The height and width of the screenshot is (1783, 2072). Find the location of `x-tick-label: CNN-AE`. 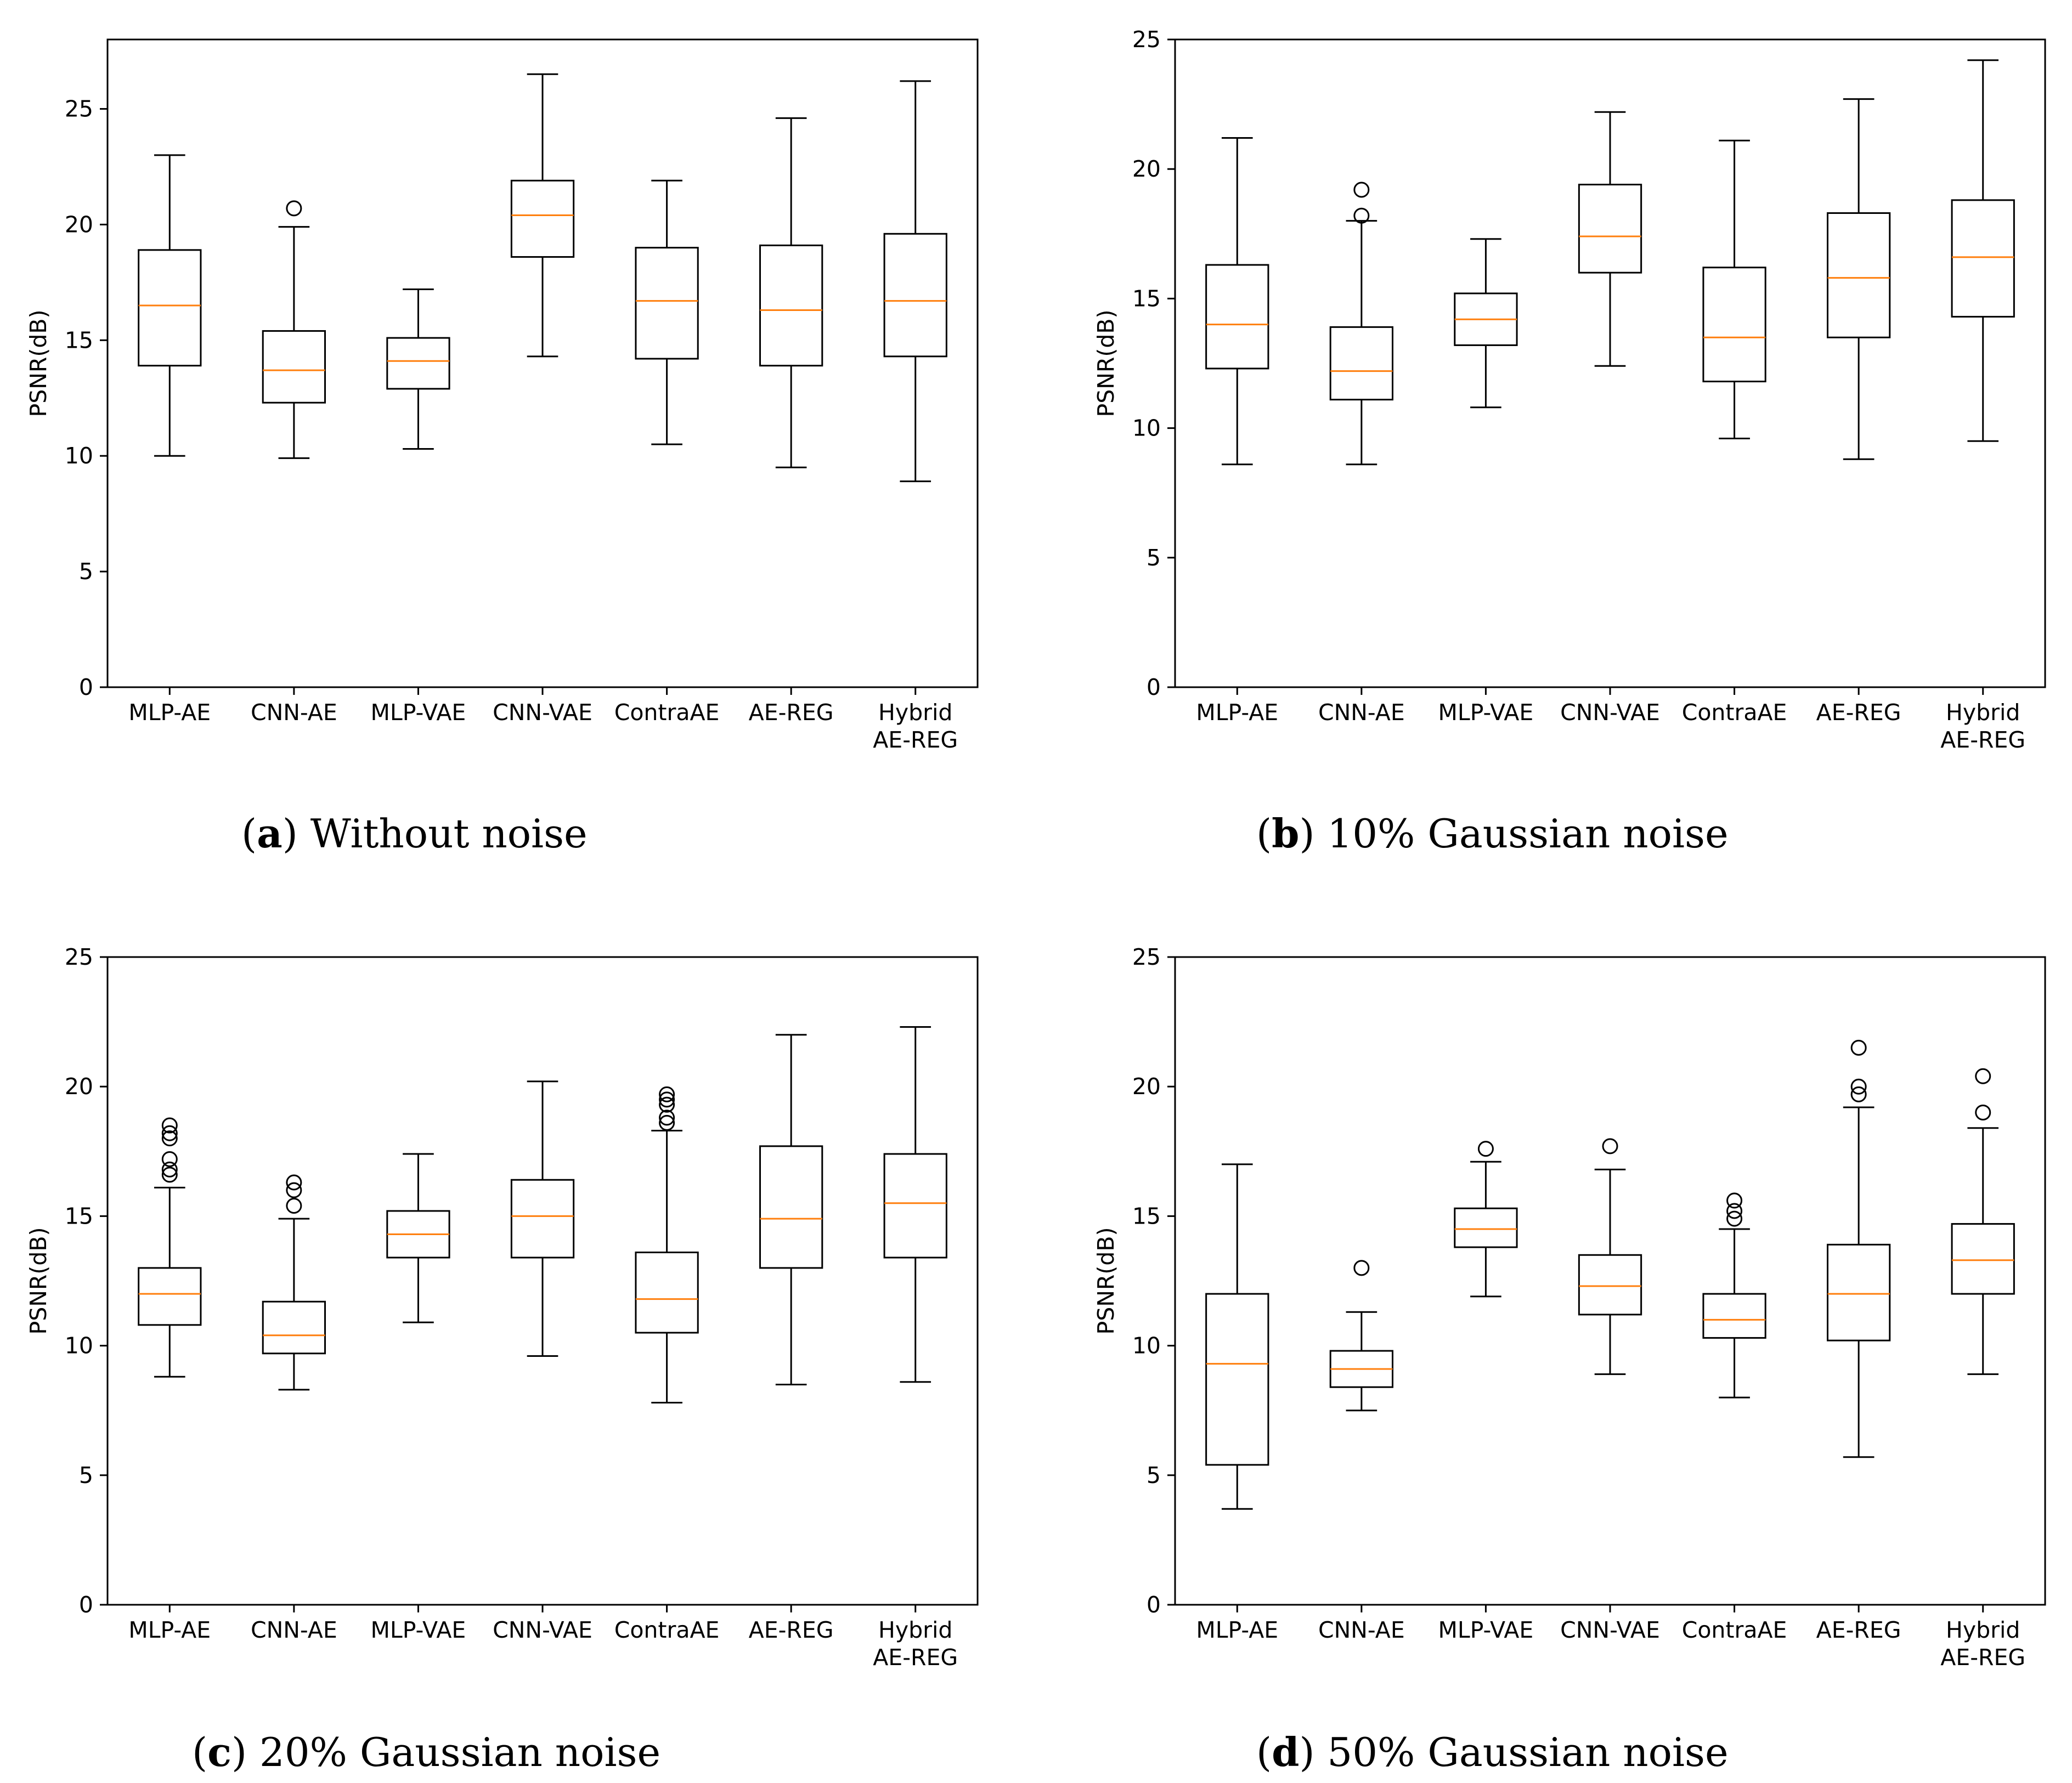

x-tick-label: CNN-AE is located at coordinates (1361, 1630).